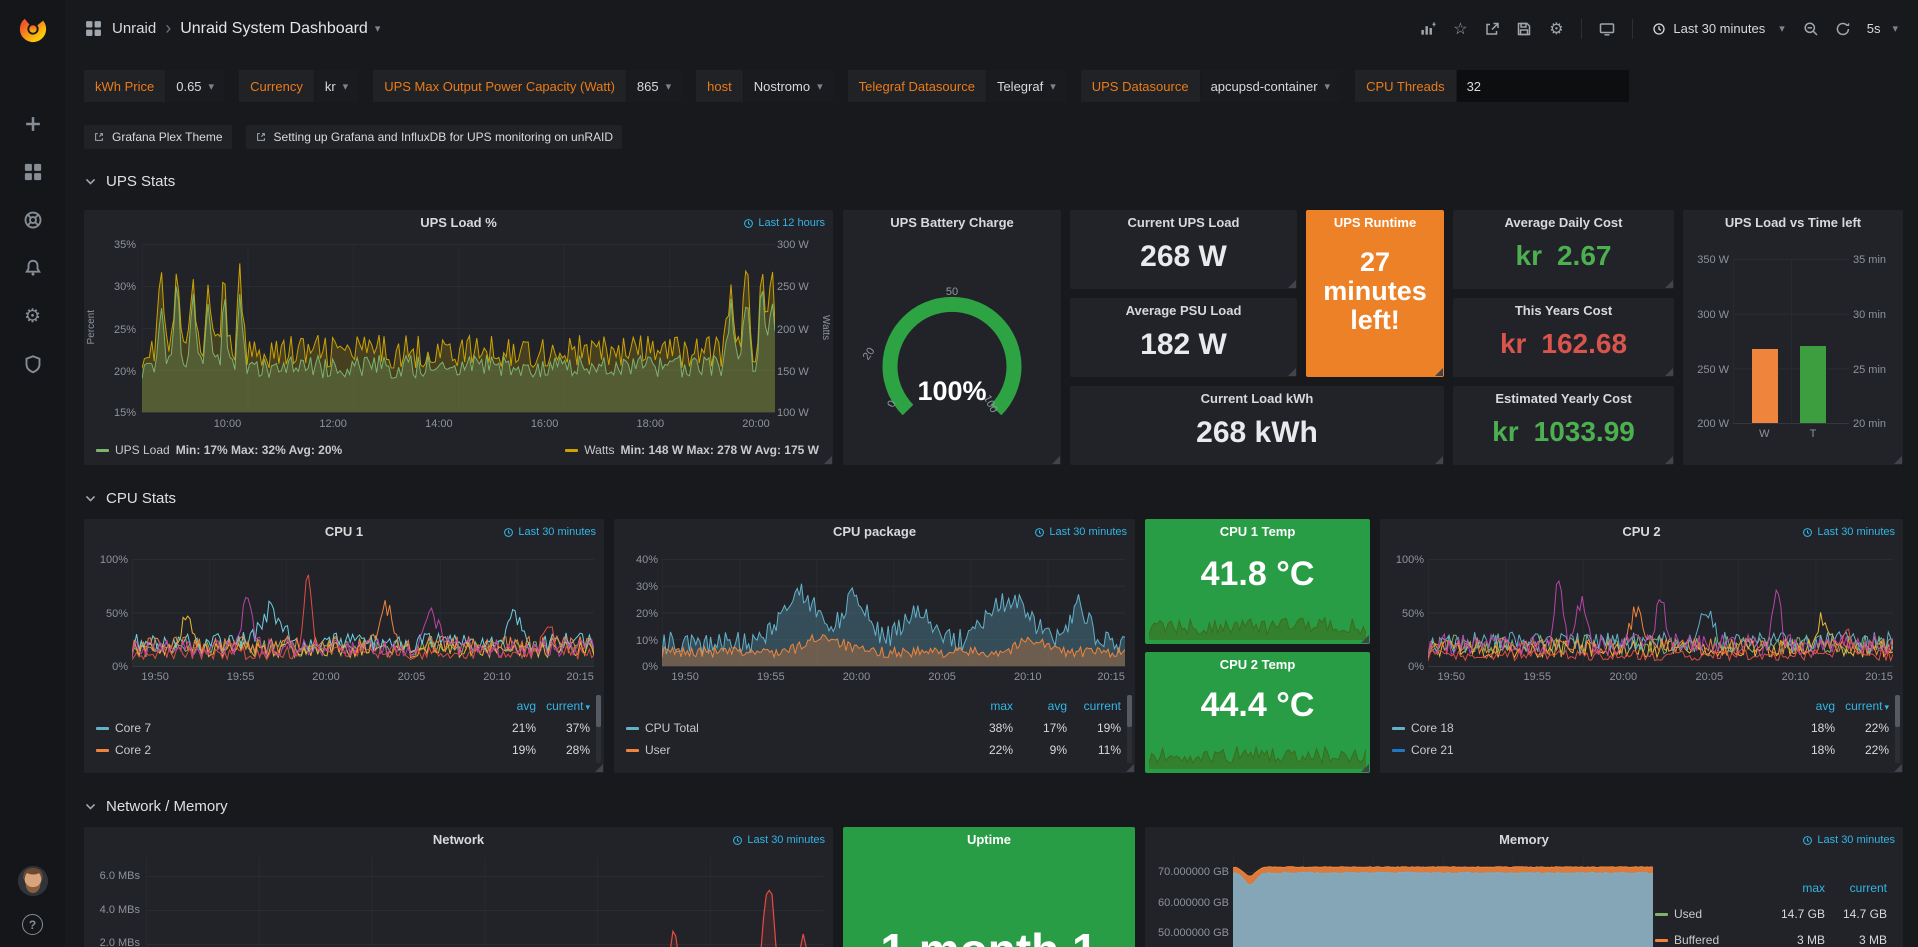  I want to click on bar-ups-load, so click(1764, 386).